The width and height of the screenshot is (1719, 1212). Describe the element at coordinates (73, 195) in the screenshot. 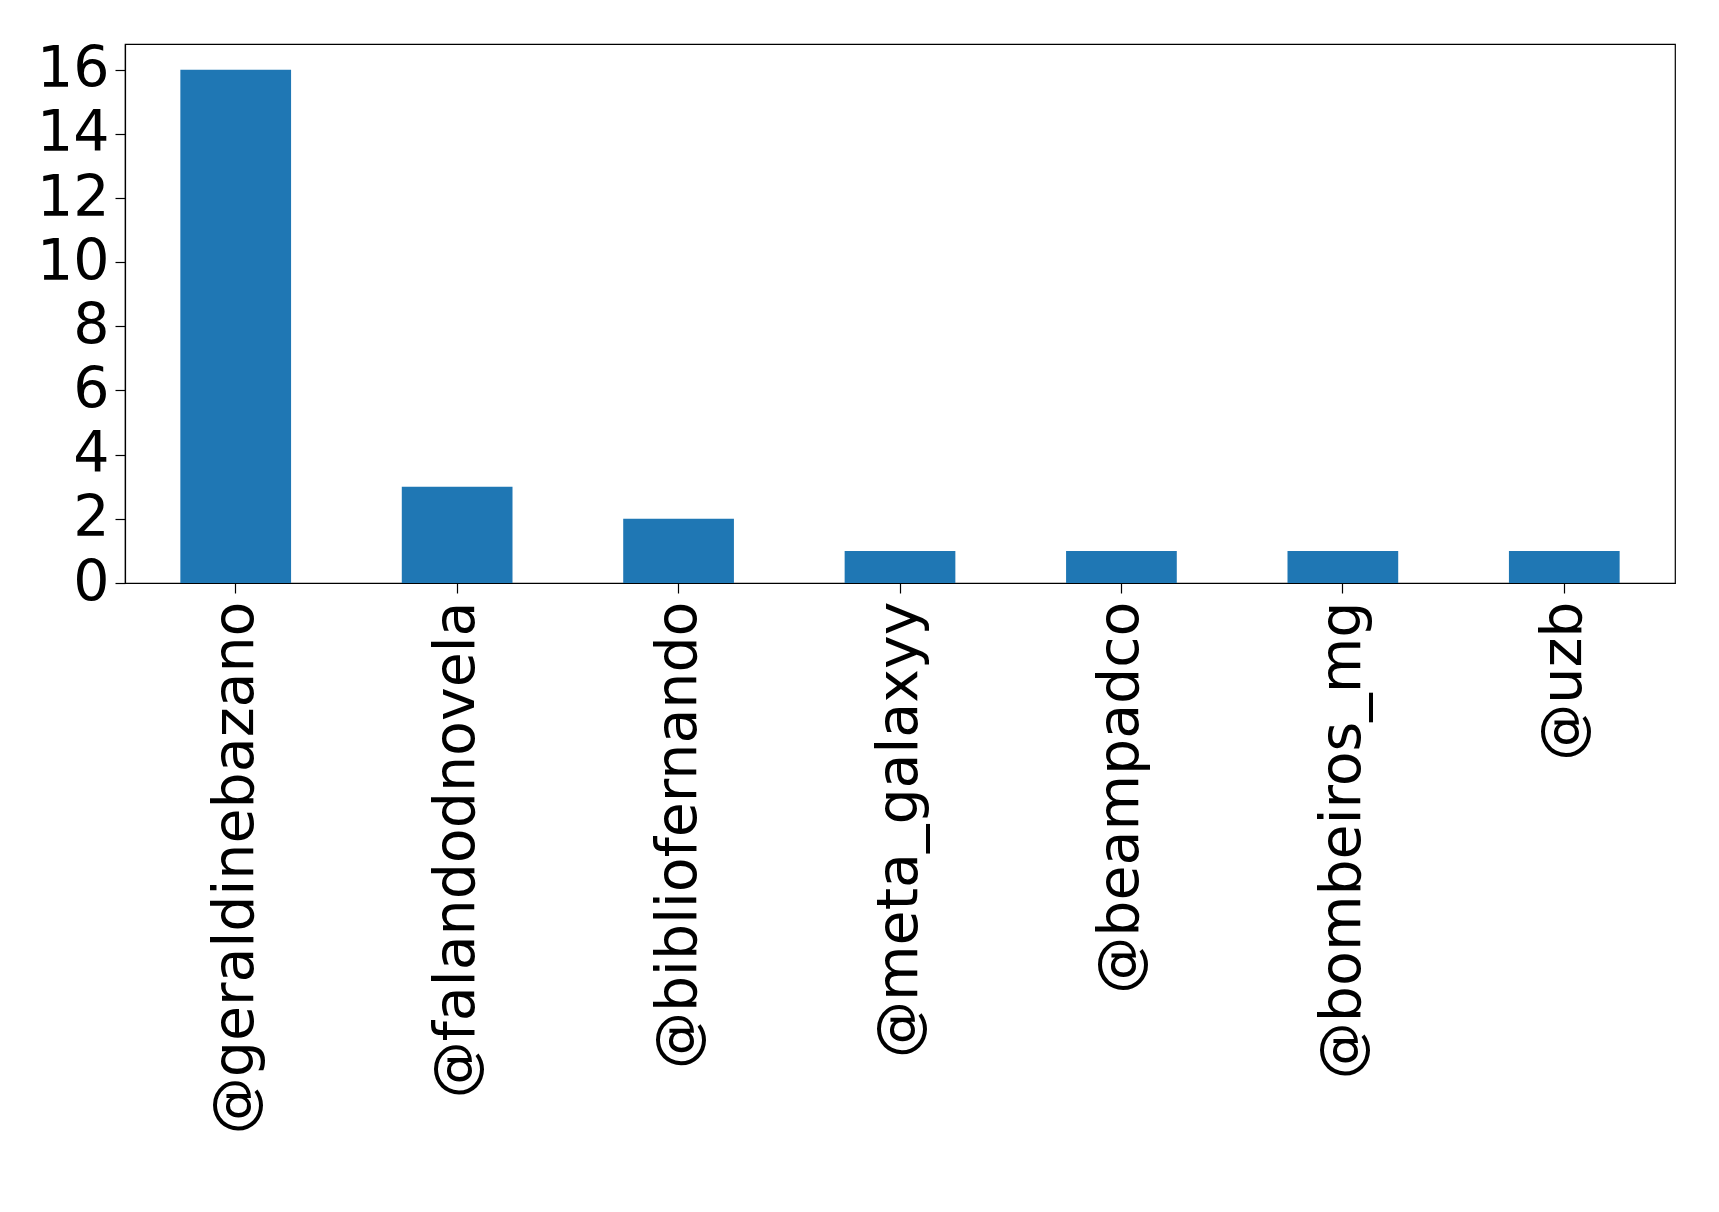

I see `y-tick-label: 12` at that location.